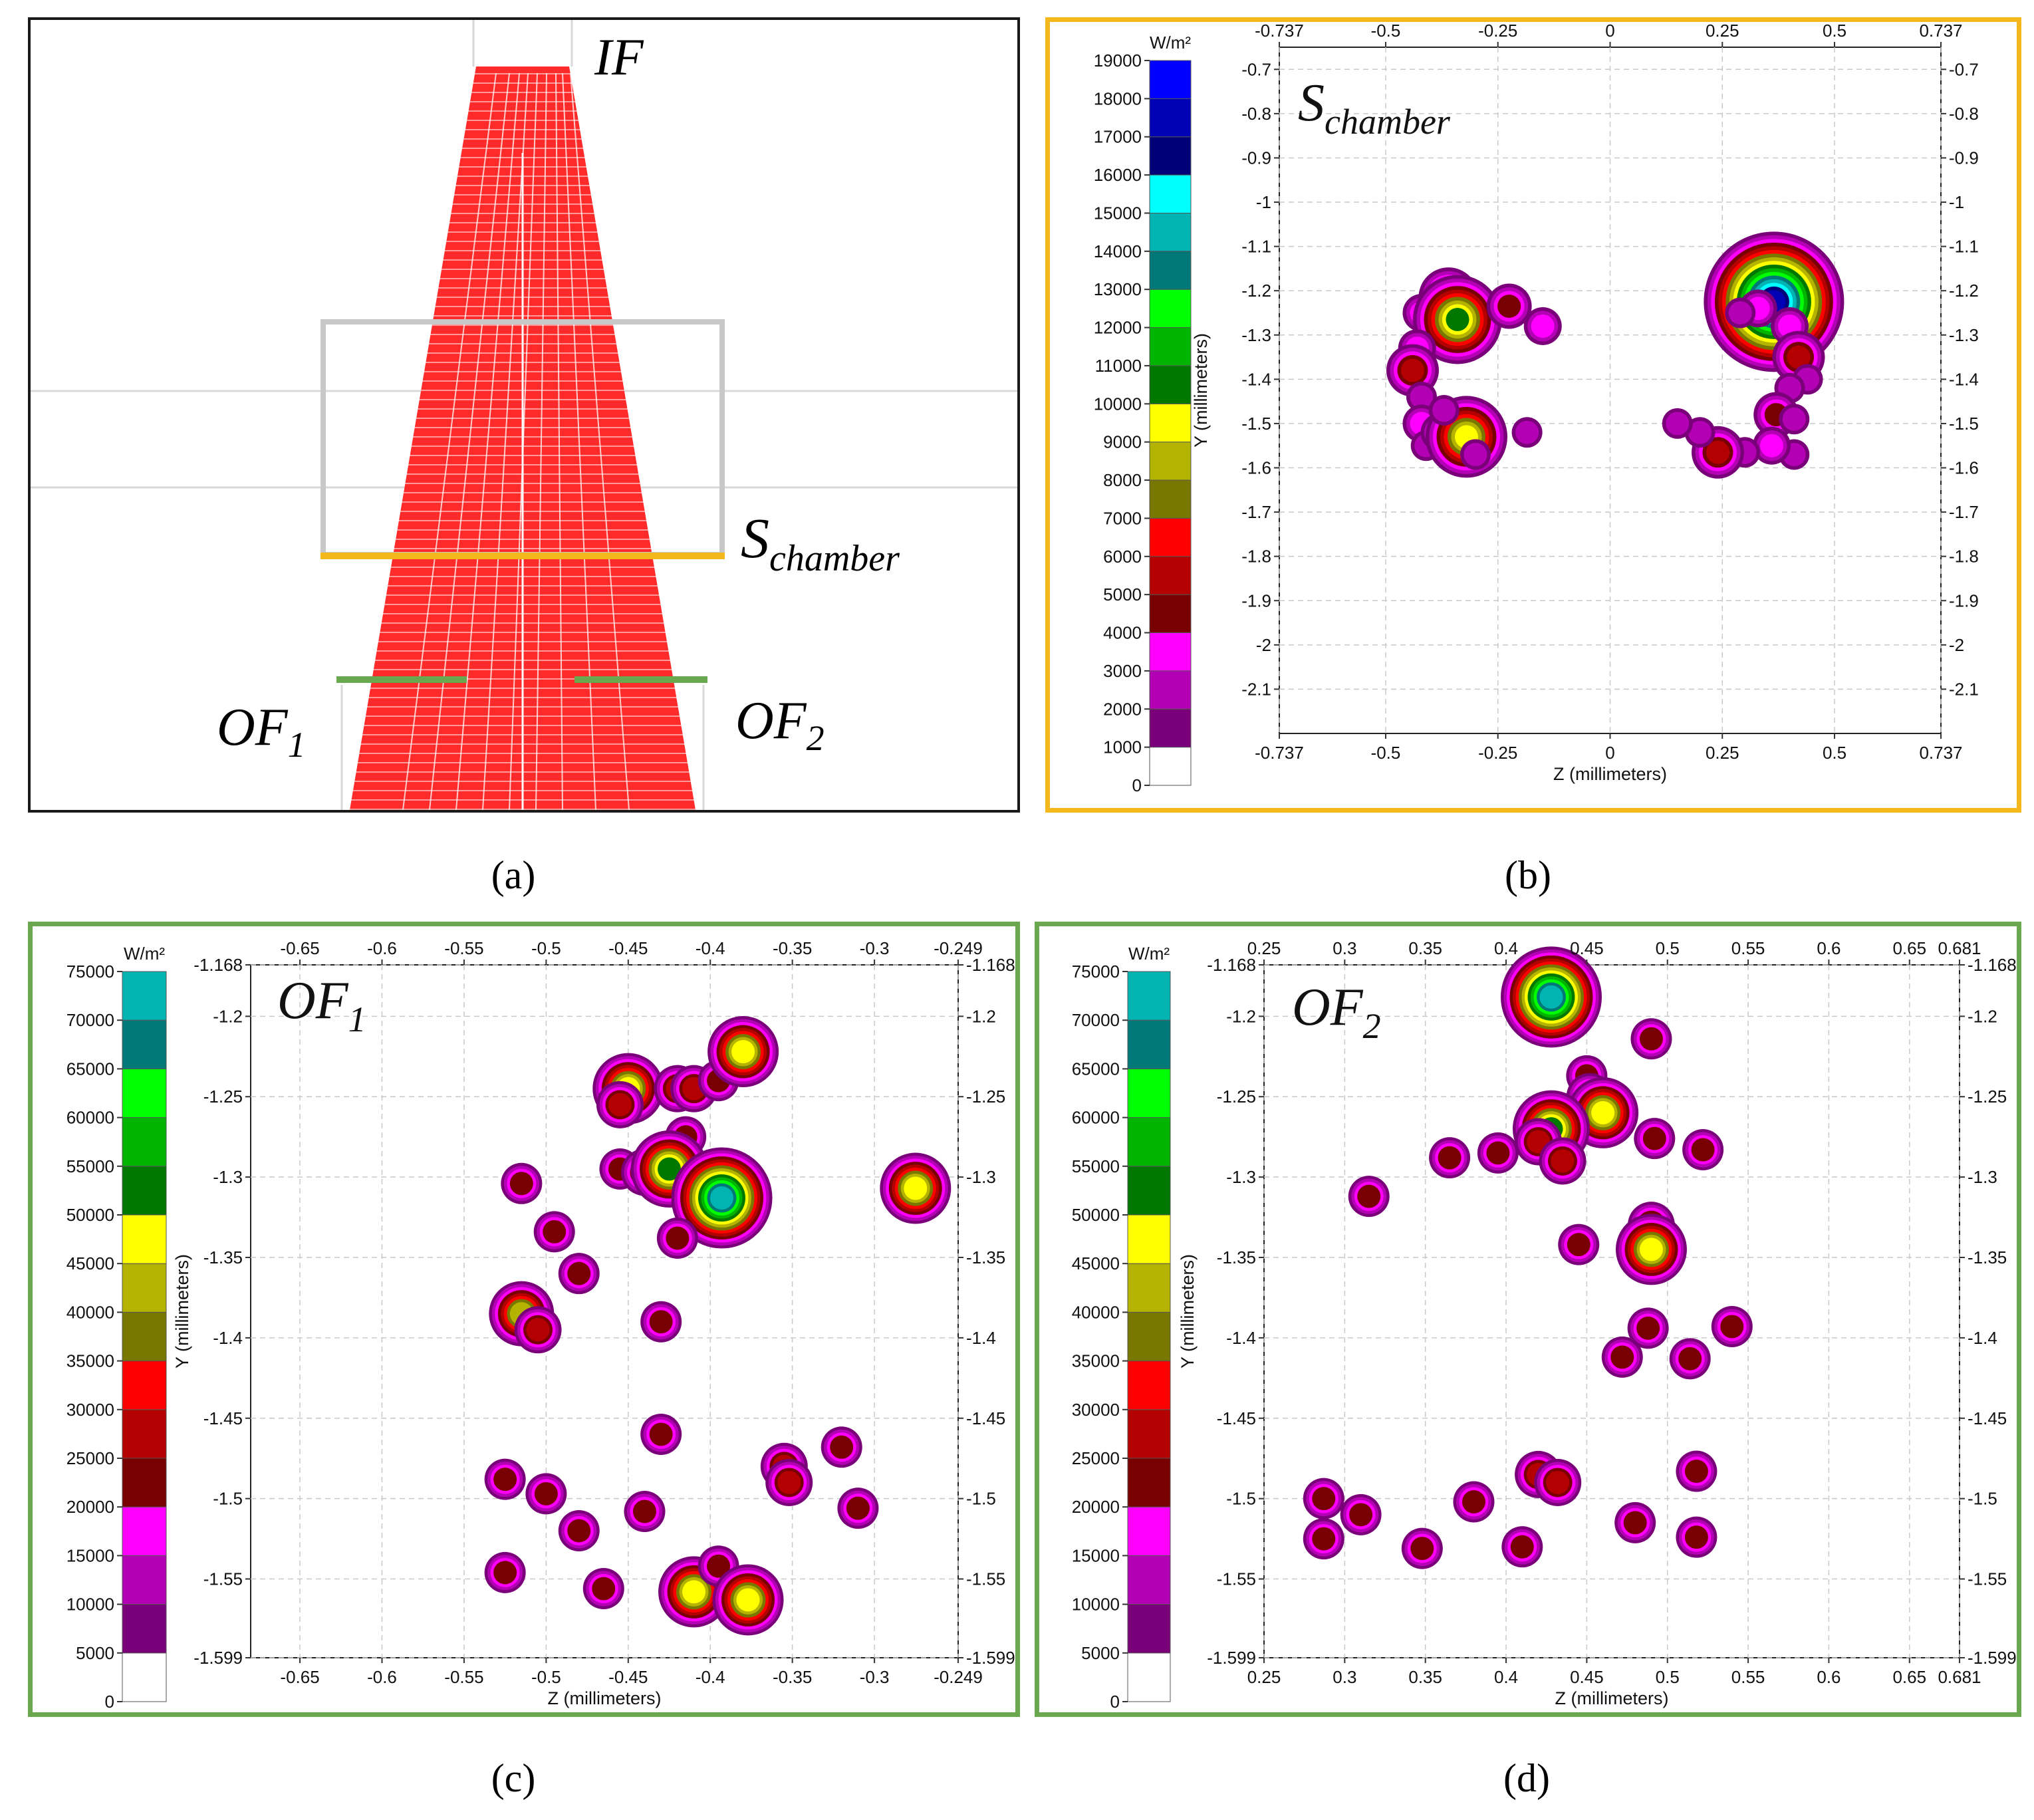 This screenshot has width=2034, height=1820. What do you see at coordinates (981, 1177) in the screenshot?
I see `y-tick-label-right: -1.3` at bounding box center [981, 1177].